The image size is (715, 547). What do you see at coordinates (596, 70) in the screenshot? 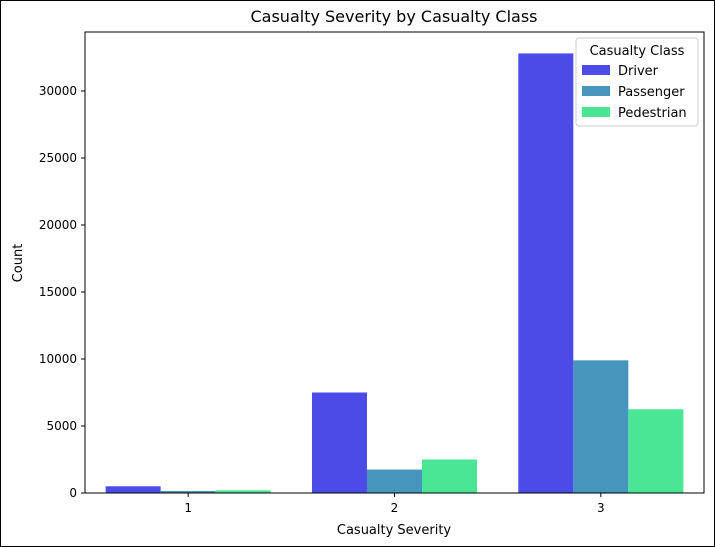
I see `legend-swatch-driver` at bounding box center [596, 70].